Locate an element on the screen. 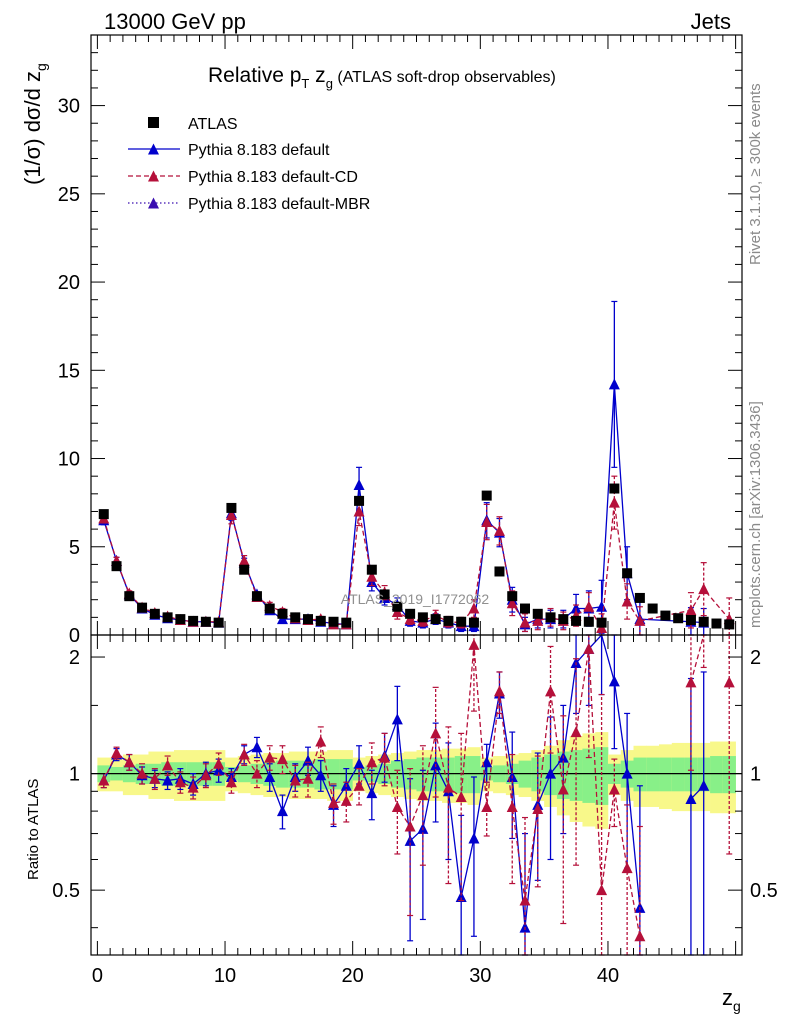 The width and height of the screenshot is (786, 1024). ratio-tick-label-right: 0.5 is located at coordinates (764, 891).